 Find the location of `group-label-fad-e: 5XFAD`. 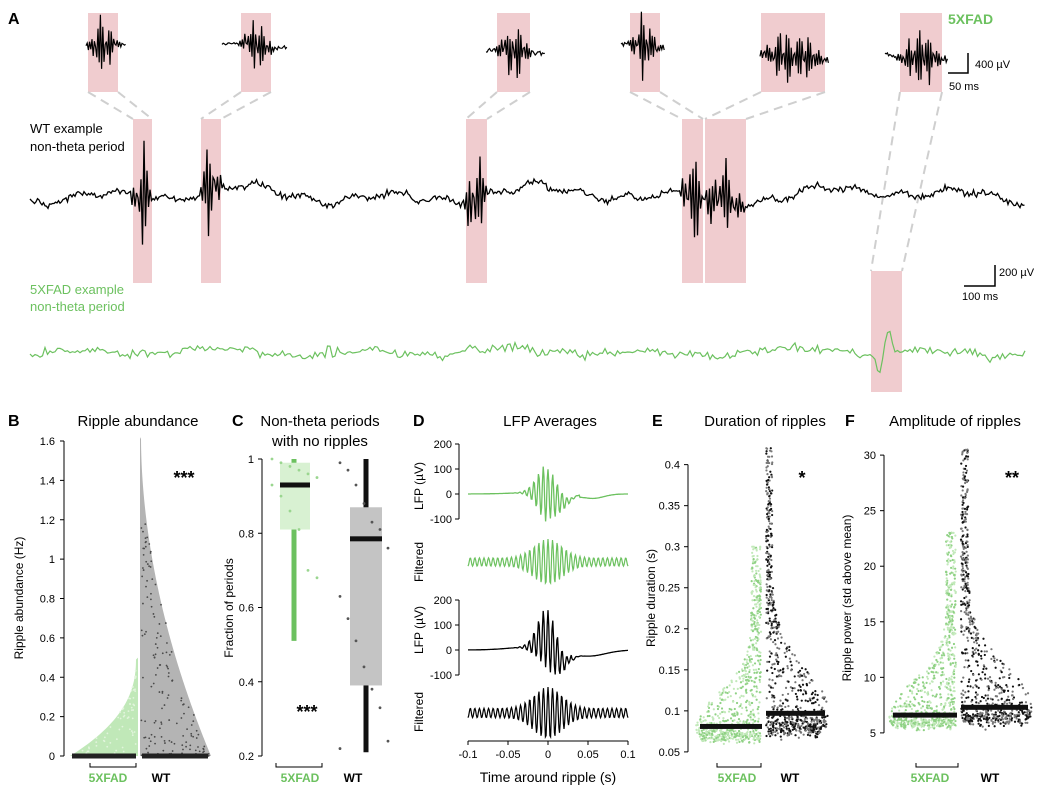

group-label-fad-e: 5XFAD is located at coordinates (737, 778).